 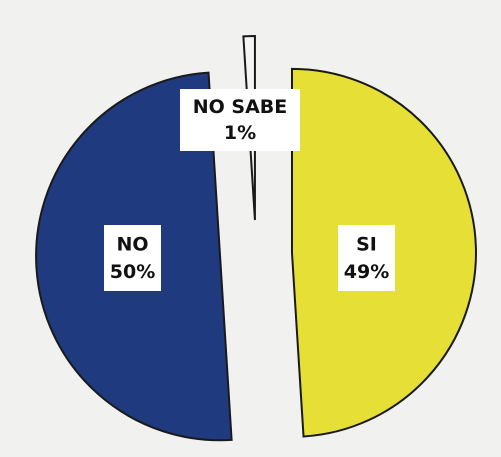 I want to click on slice-value-label: 49%, so click(x=366, y=272).